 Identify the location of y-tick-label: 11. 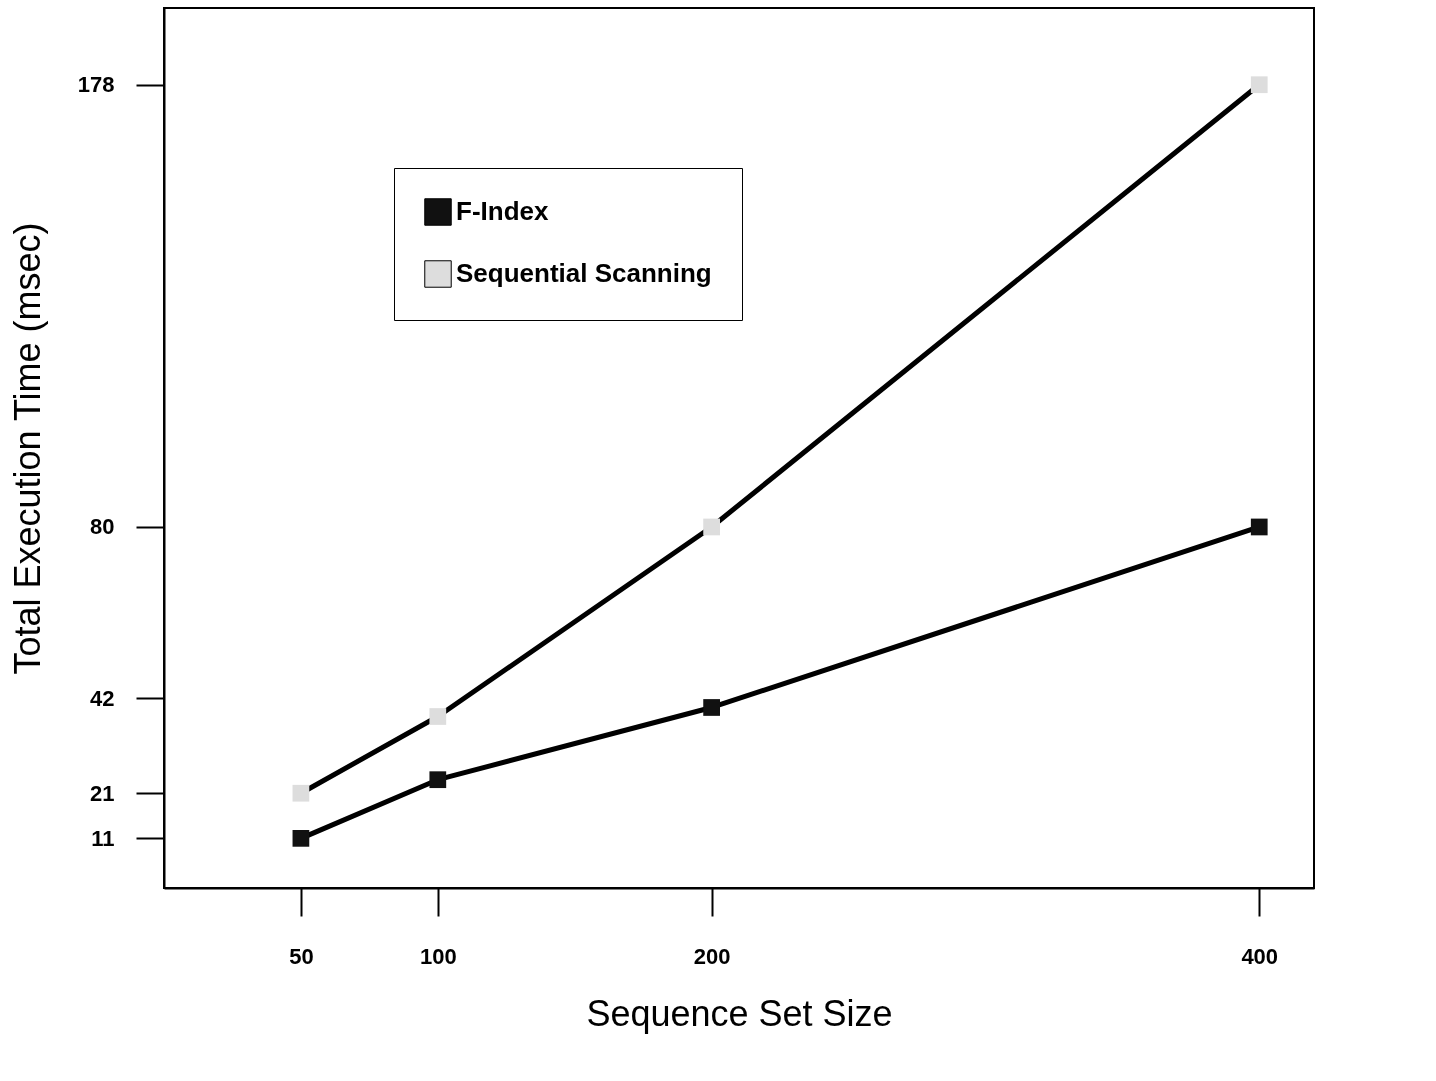
(103, 838).